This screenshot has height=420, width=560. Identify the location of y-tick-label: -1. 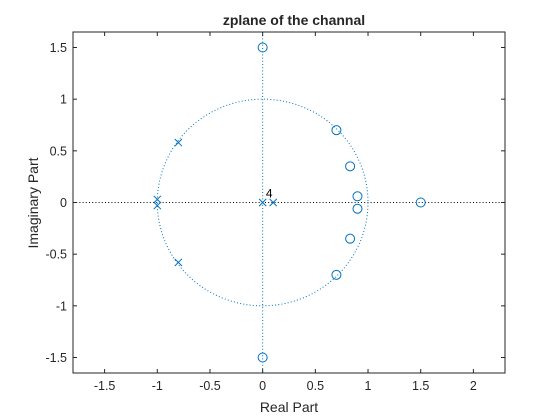
(61, 306).